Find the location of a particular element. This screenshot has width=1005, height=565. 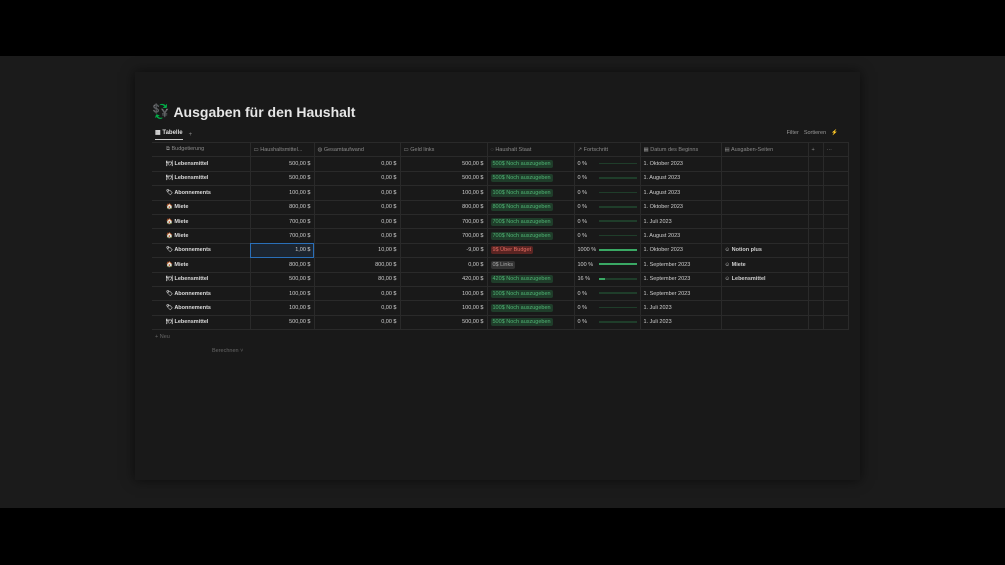

add-view-button: + is located at coordinates (190, 134).